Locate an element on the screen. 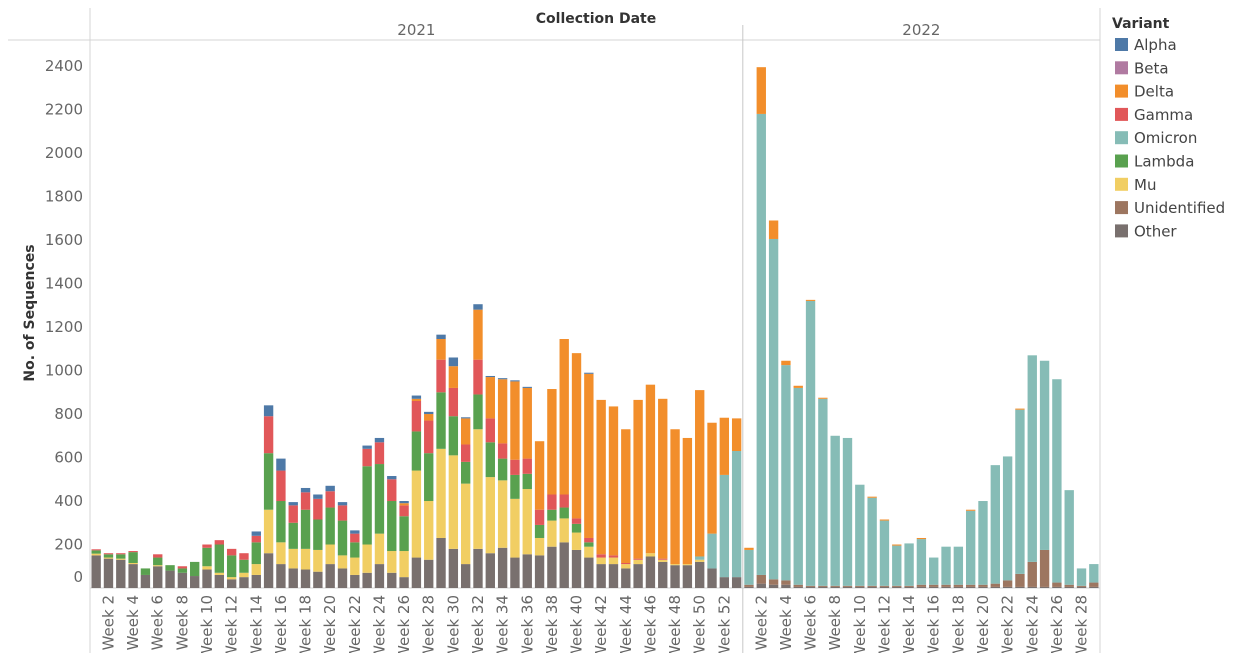  legend-label: Unidentified is located at coordinates (1179, 208).